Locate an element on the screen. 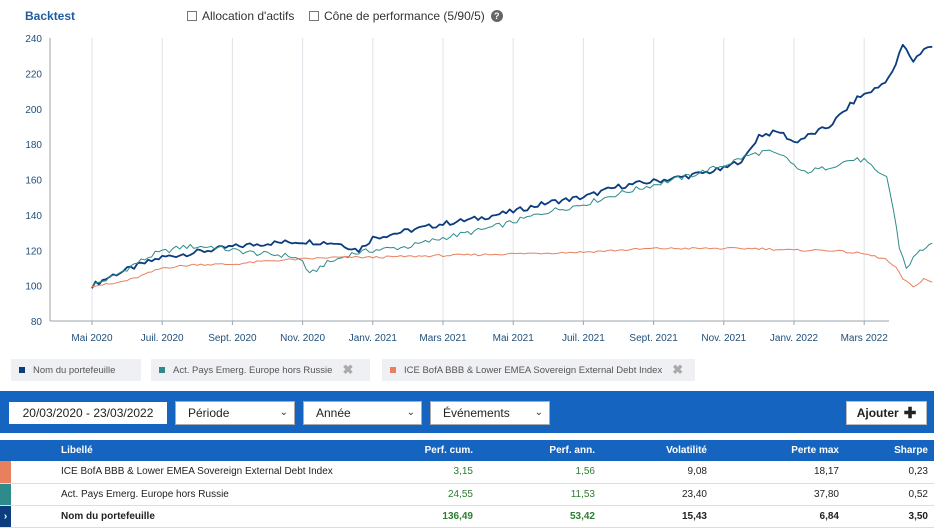  y-tick-label: 140 is located at coordinates (33, 216).